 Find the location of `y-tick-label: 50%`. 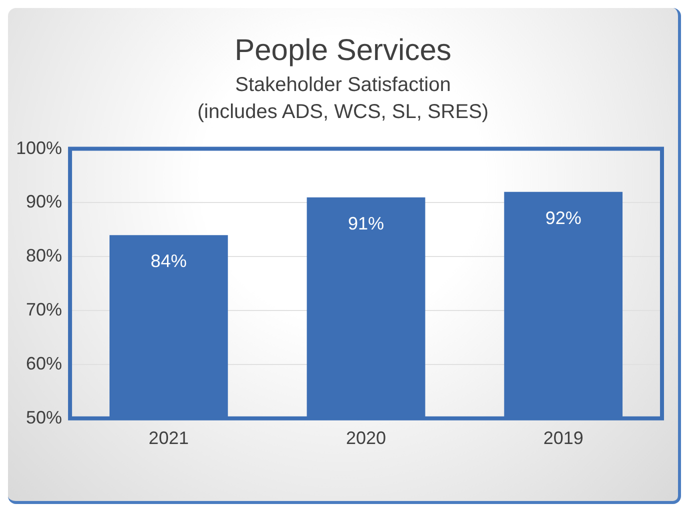

y-tick-label: 50% is located at coordinates (44, 417).